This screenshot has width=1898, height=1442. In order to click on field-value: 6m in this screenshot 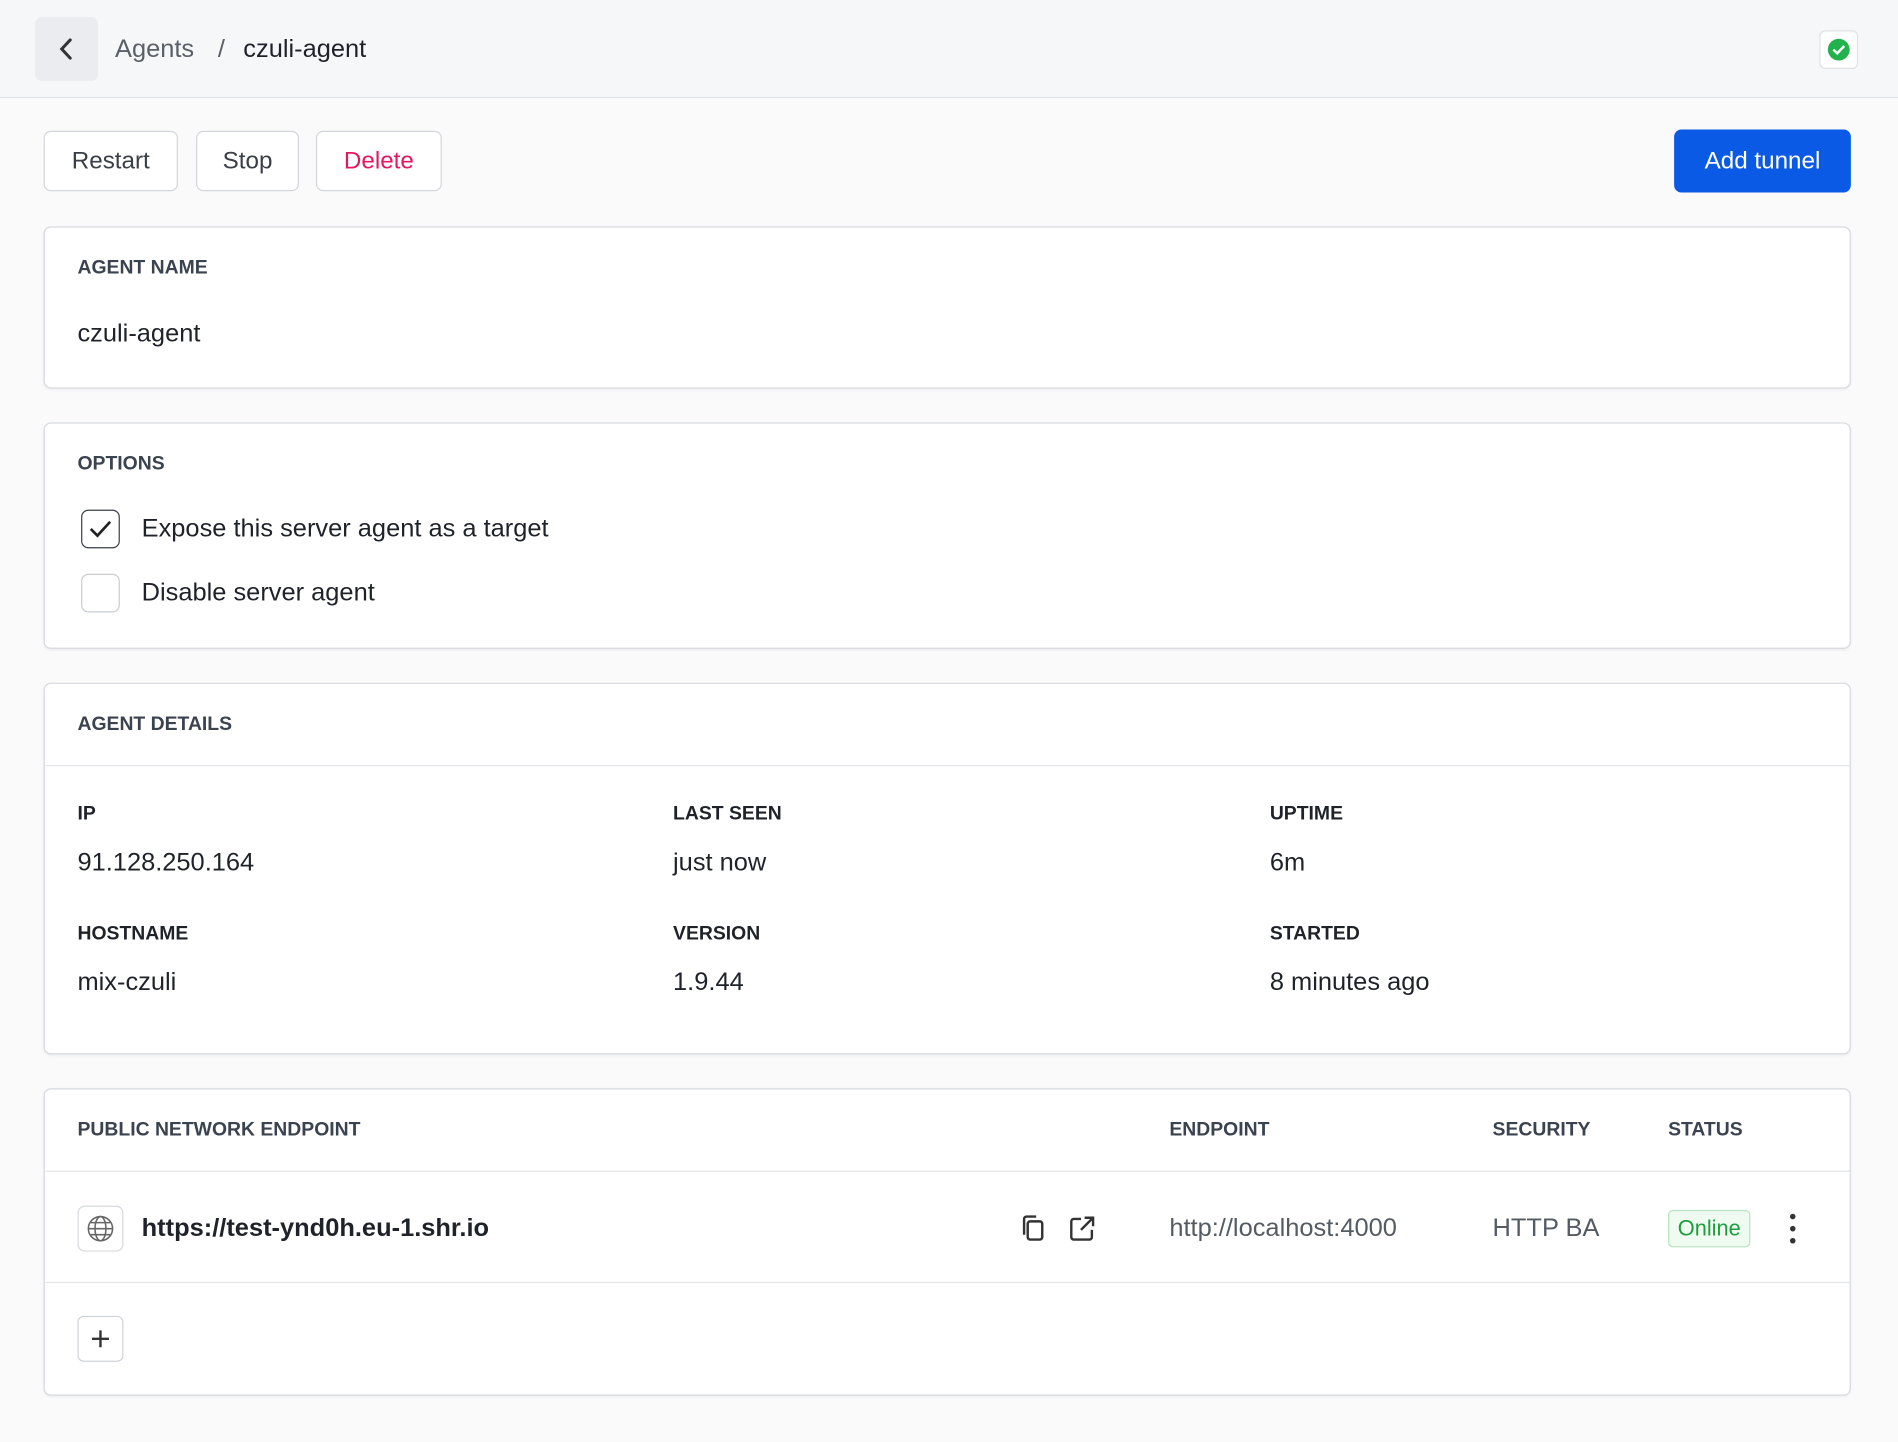, I will do `click(1287, 862)`.